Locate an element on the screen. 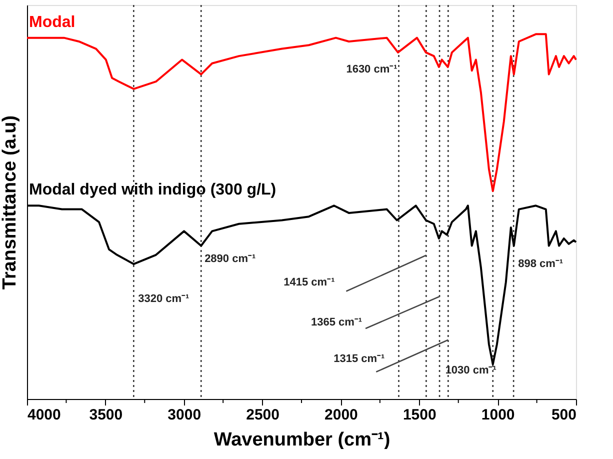 The height and width of the screenshot is (459, 613). x-tick-label: 1500 is located at coordinates (419, 415).